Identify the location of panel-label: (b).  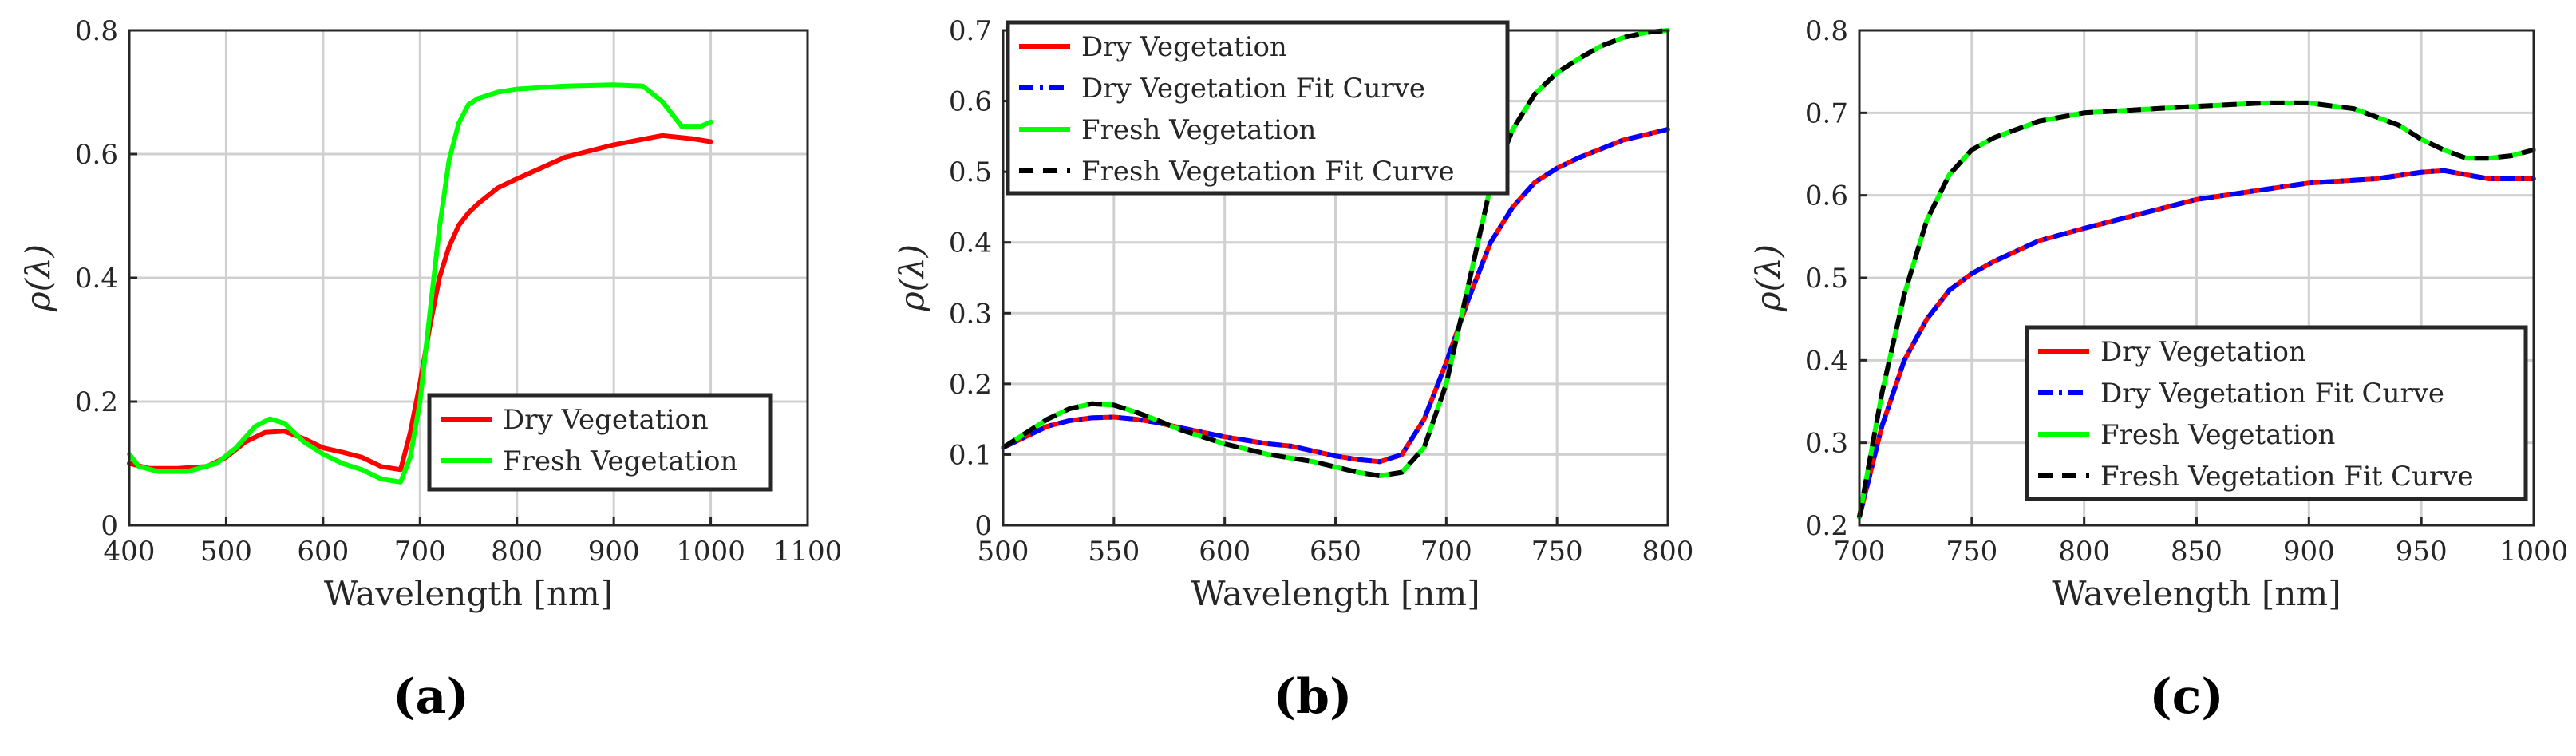
(1313, 697).